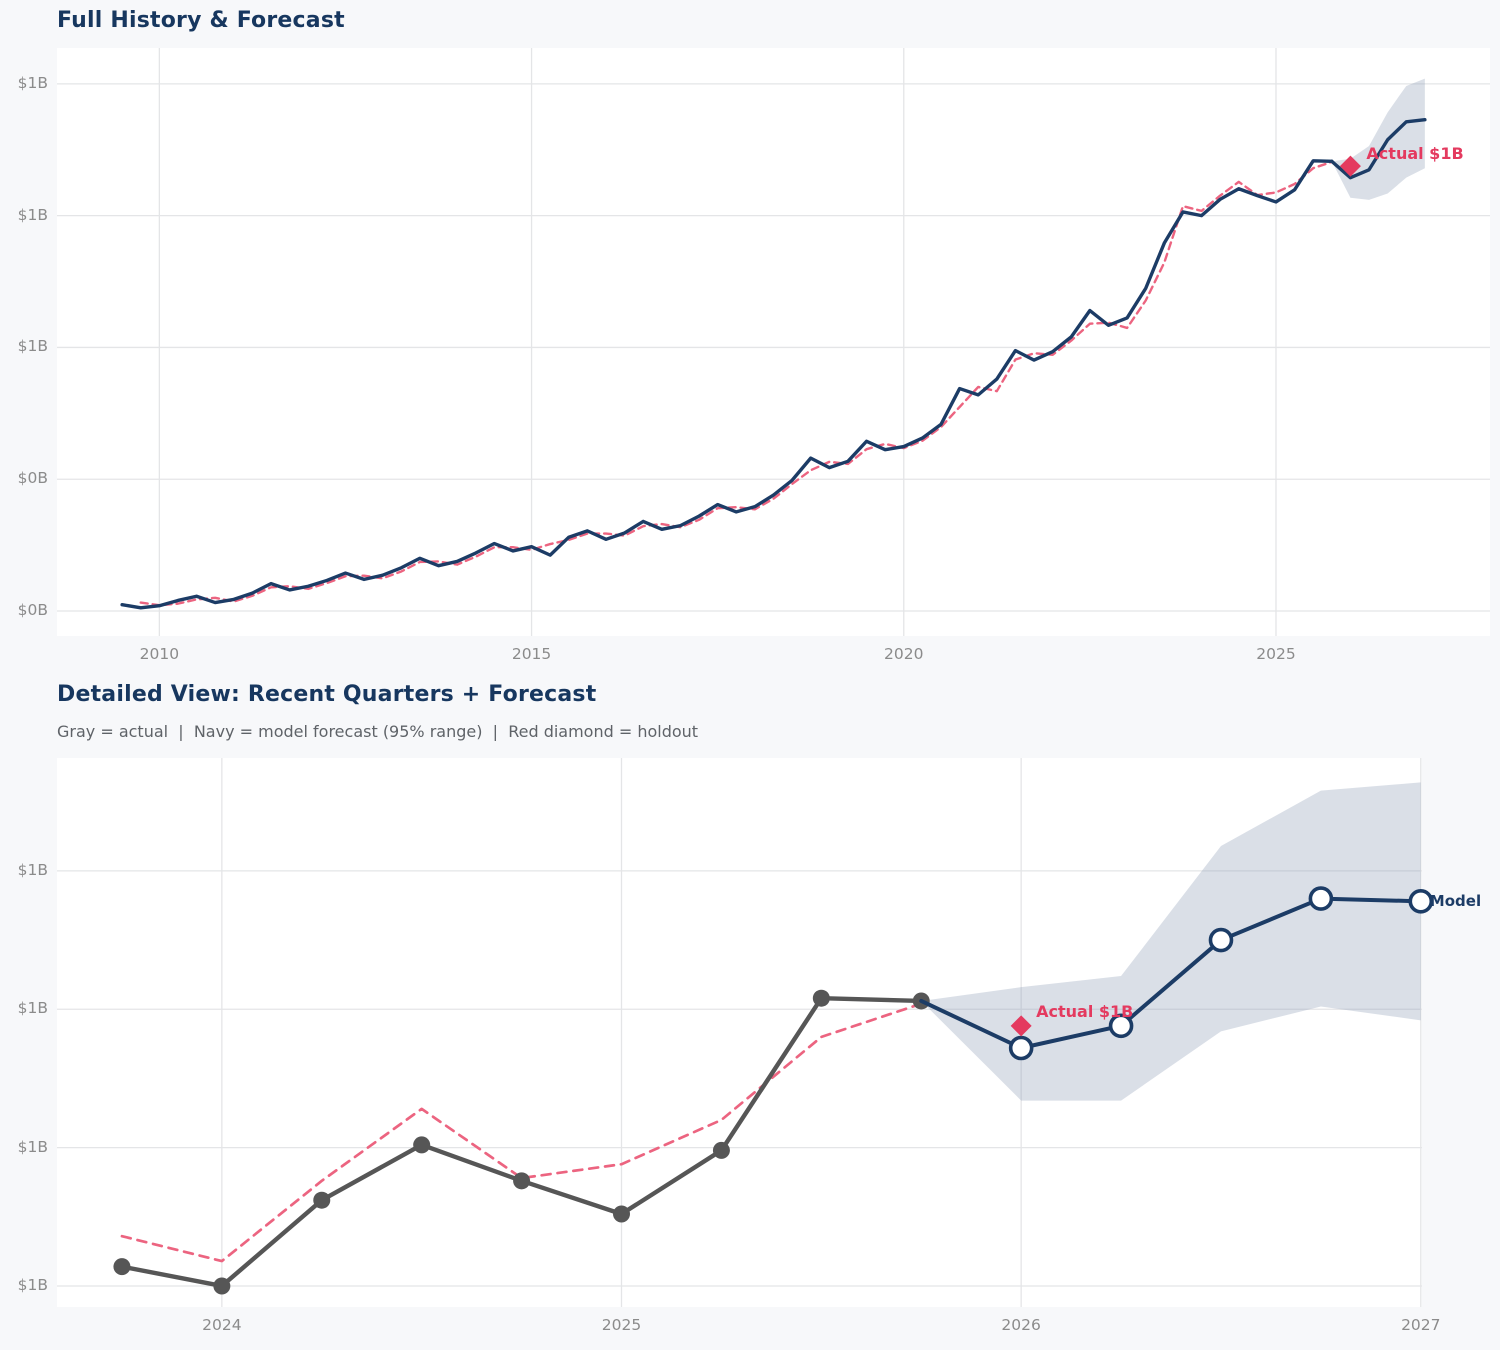 The height and width of the screenshot is (1350, 1500). What do you see at coordinates (521, 1132) in the screenshot?
I see `fitted-line` at bounding box center [521, 1132].